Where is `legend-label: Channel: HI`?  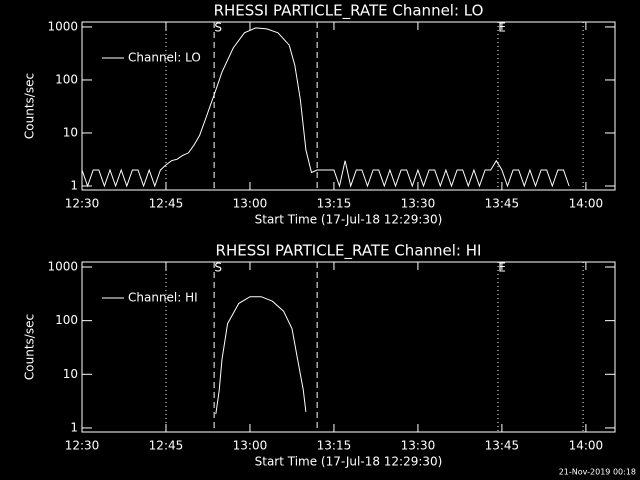 legend-label: Channel: HI is located at coordinates (163, 298).